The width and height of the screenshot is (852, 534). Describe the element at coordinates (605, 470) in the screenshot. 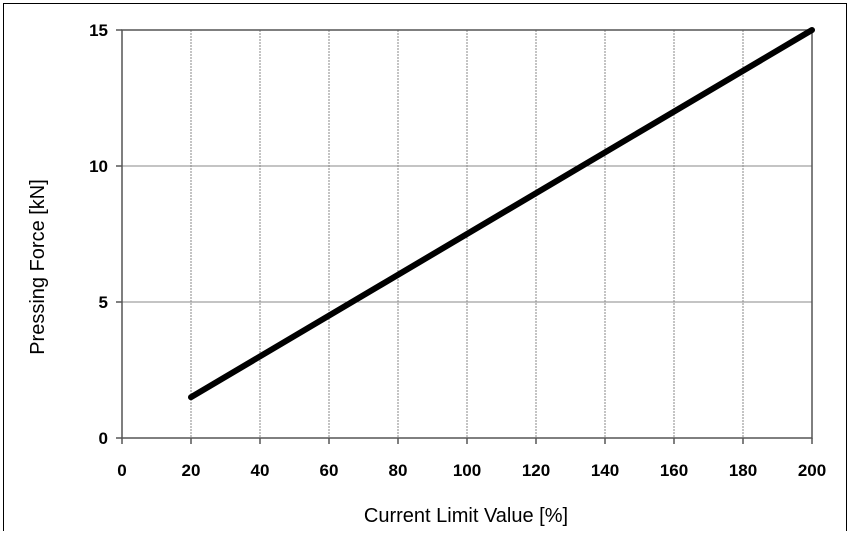

I see `x-tick-label: 140` at that location.